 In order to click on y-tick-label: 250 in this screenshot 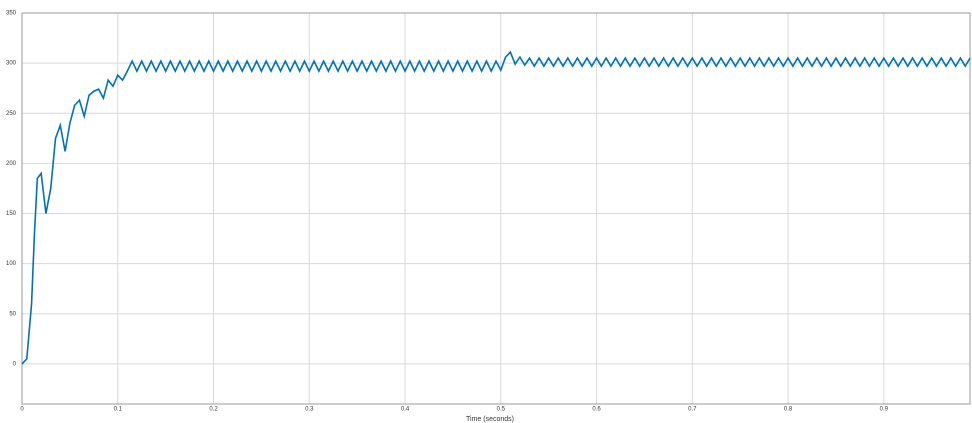, I will do `click(11, 114)`.